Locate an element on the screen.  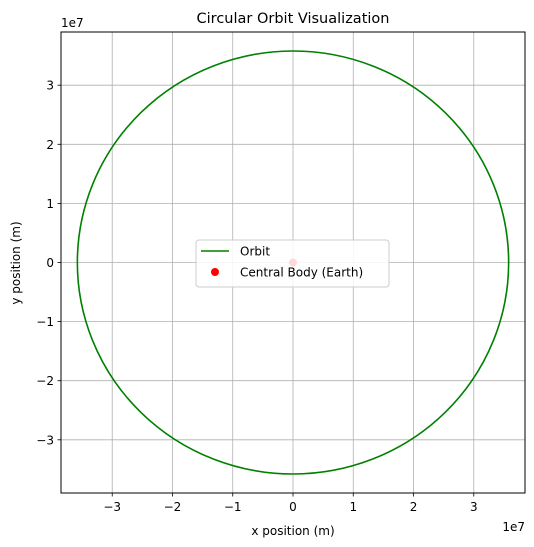
x-tick-label: −3 is located at coordinates (112, 507).